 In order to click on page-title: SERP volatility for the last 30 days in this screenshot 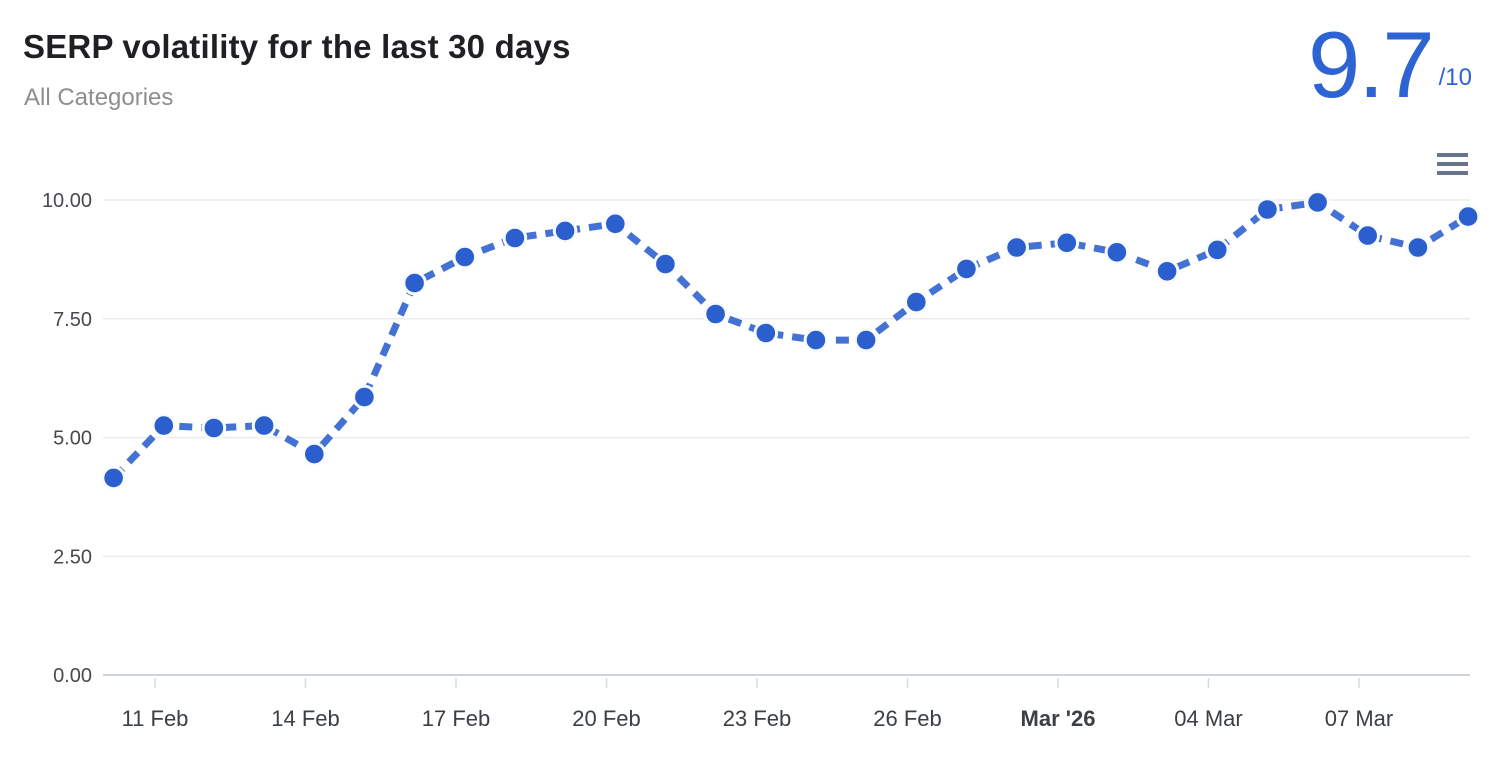, I will do `click(297, 46)`.